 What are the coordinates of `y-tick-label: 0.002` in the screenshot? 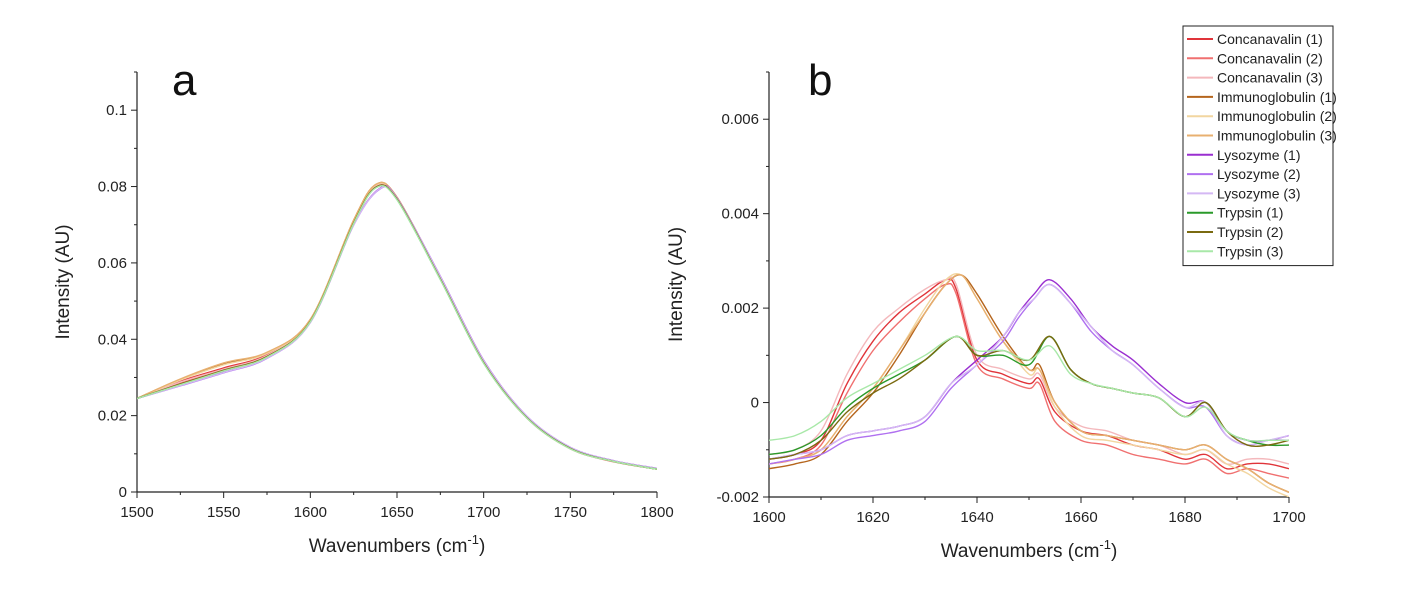 It's located at (740, 308).